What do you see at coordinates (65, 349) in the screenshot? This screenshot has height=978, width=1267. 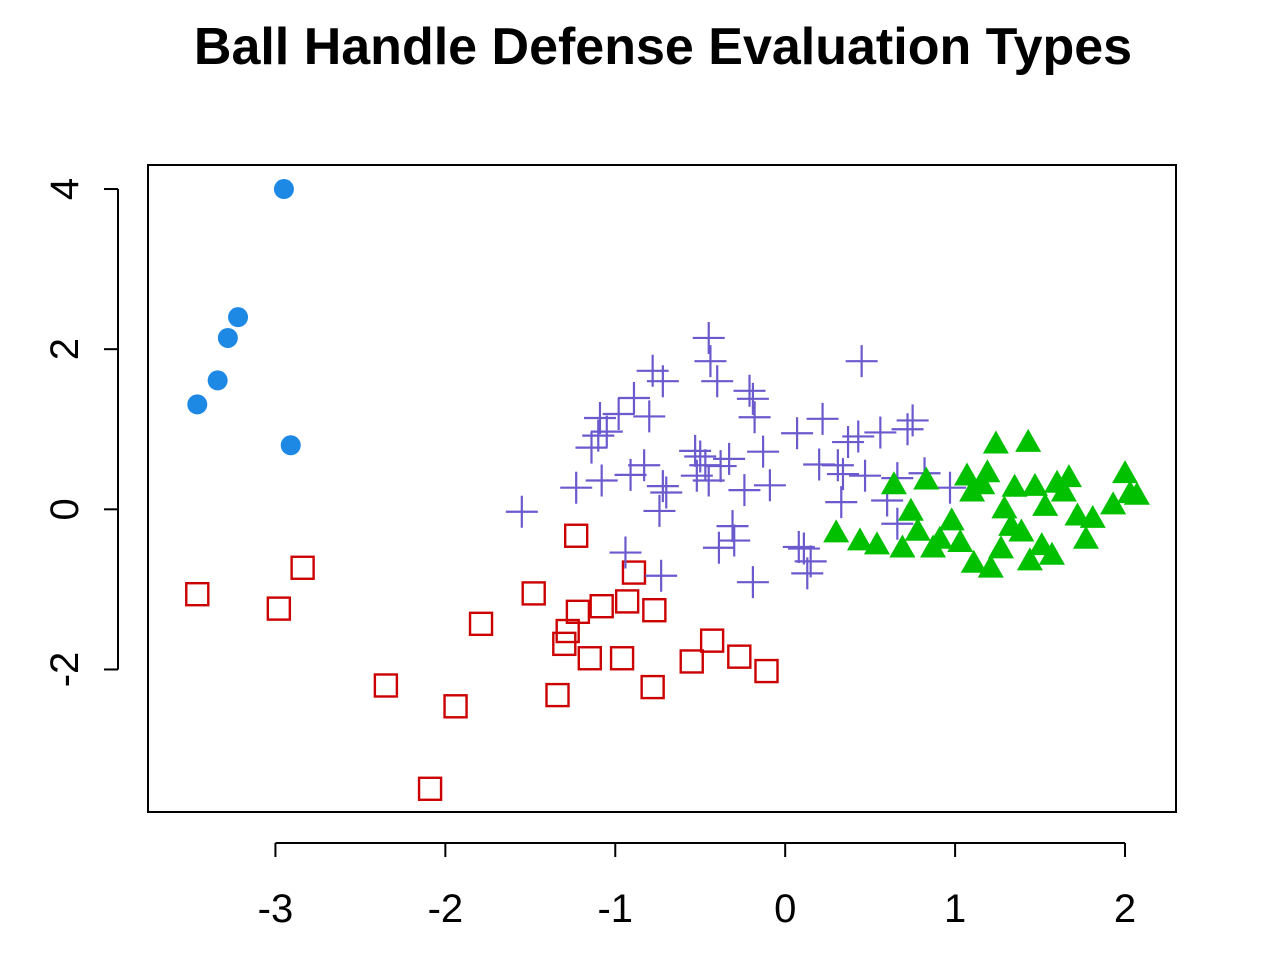 I see `y-tick-label: 2` at bounding box center [65, 349].